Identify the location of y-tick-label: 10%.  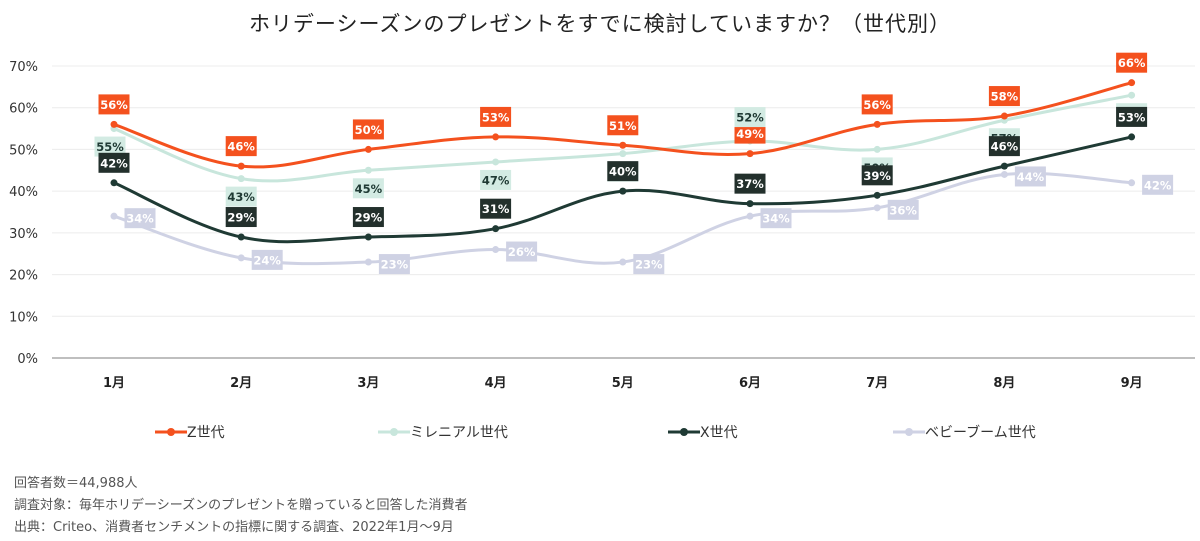
(23, 317).